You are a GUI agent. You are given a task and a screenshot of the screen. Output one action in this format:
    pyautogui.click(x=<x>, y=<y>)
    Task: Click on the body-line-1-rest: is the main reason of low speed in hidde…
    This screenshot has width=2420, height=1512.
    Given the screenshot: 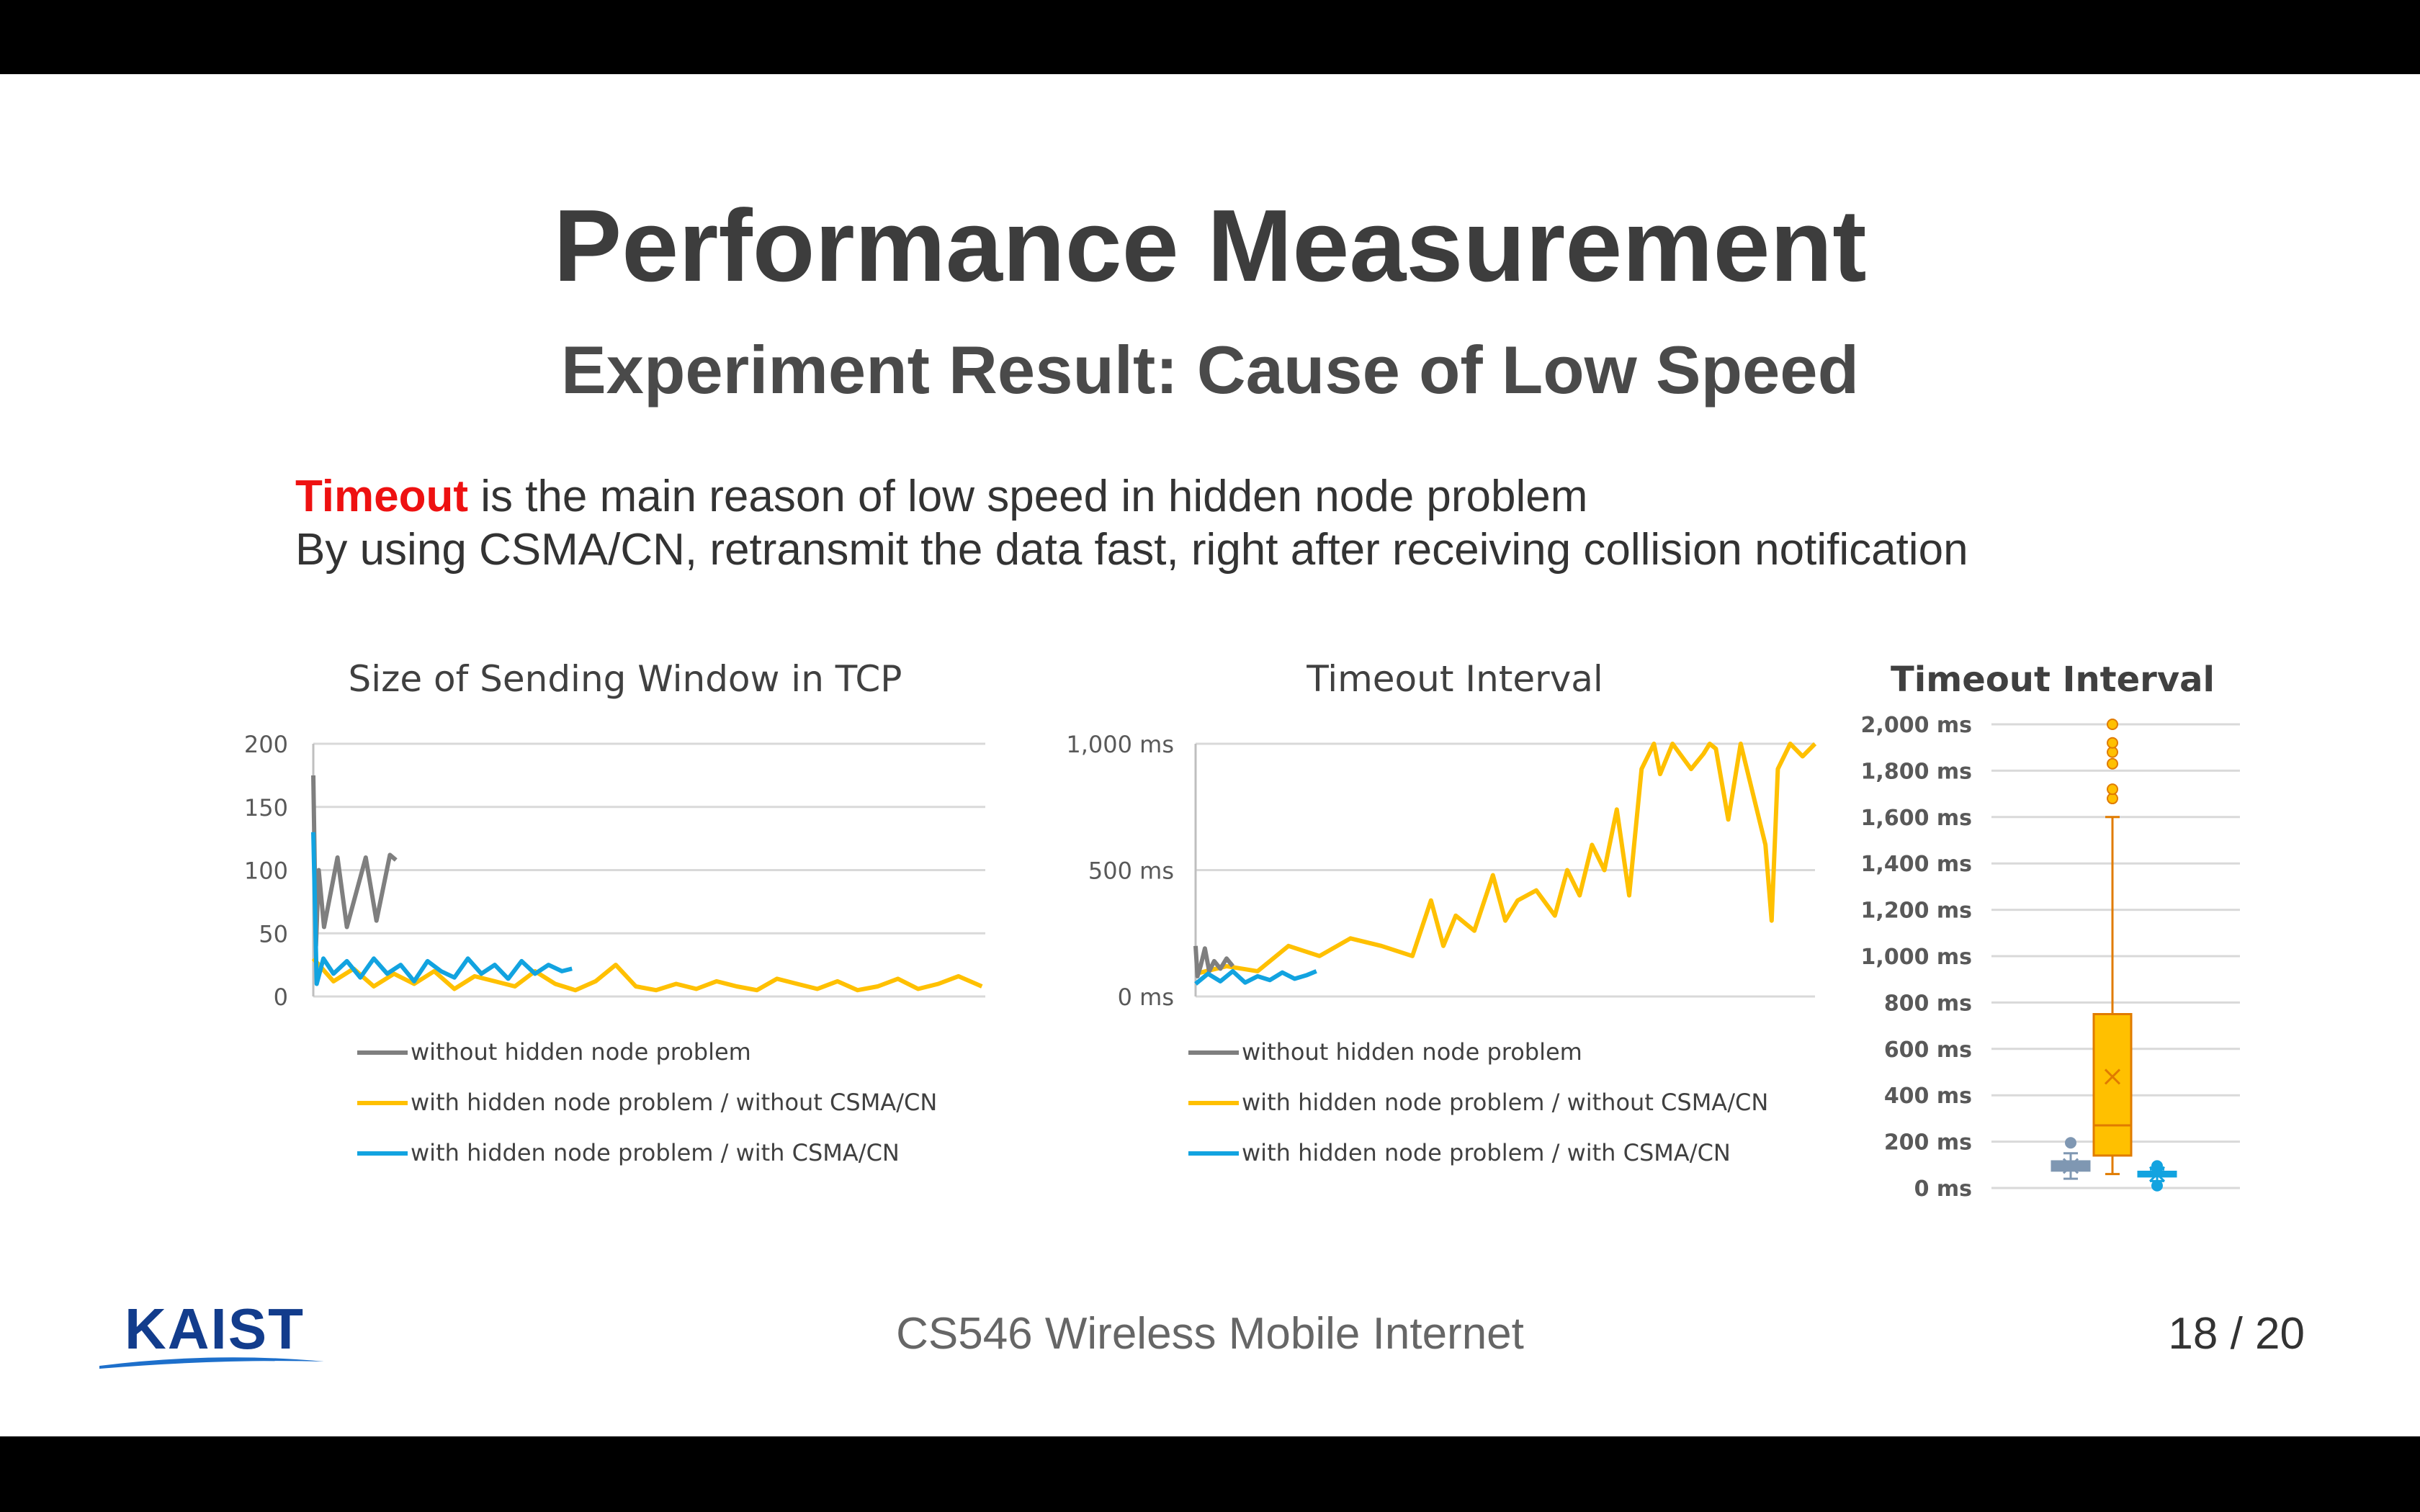 What is the action you would take?
    pyautogui.click(x=1027, y=496)
    